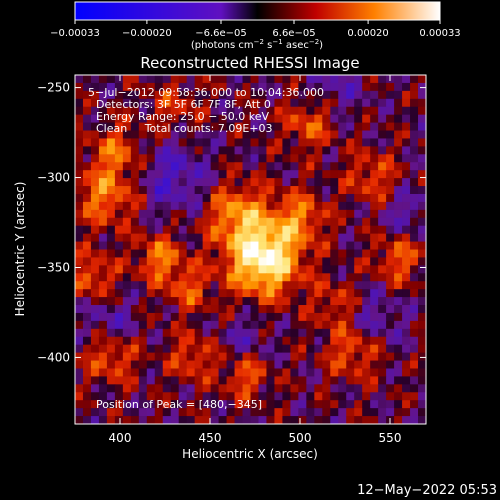 This screenshot has height=500, width=500. I want to click on footer-timestamp: 12−May−2022 05:53, so click(427, 490).